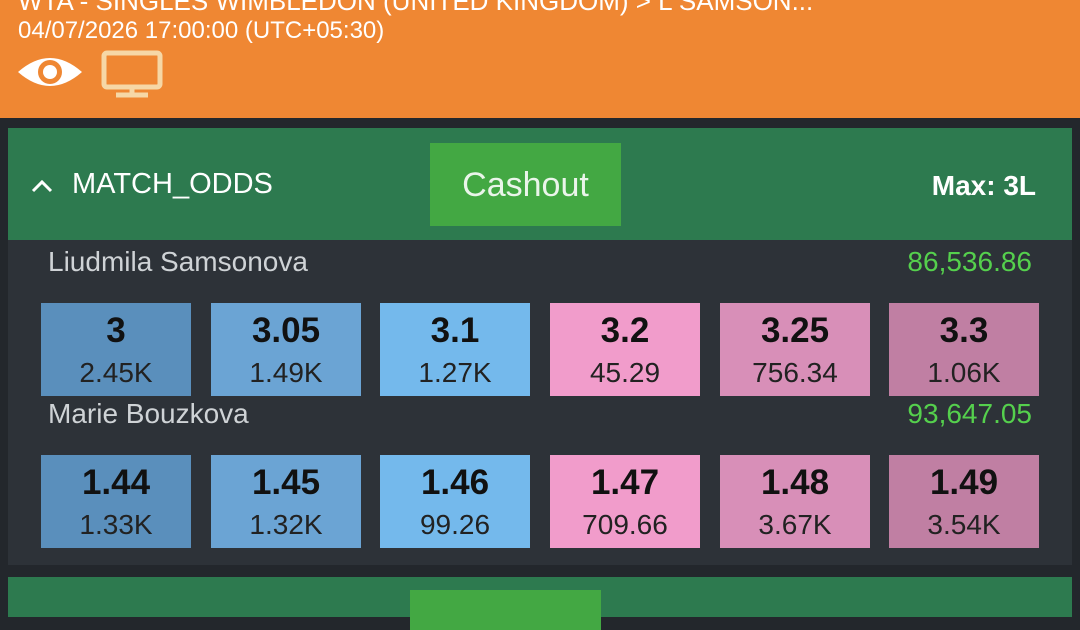  I want to click on lay-odds: 1.49 3.54K, so click(964, 501).